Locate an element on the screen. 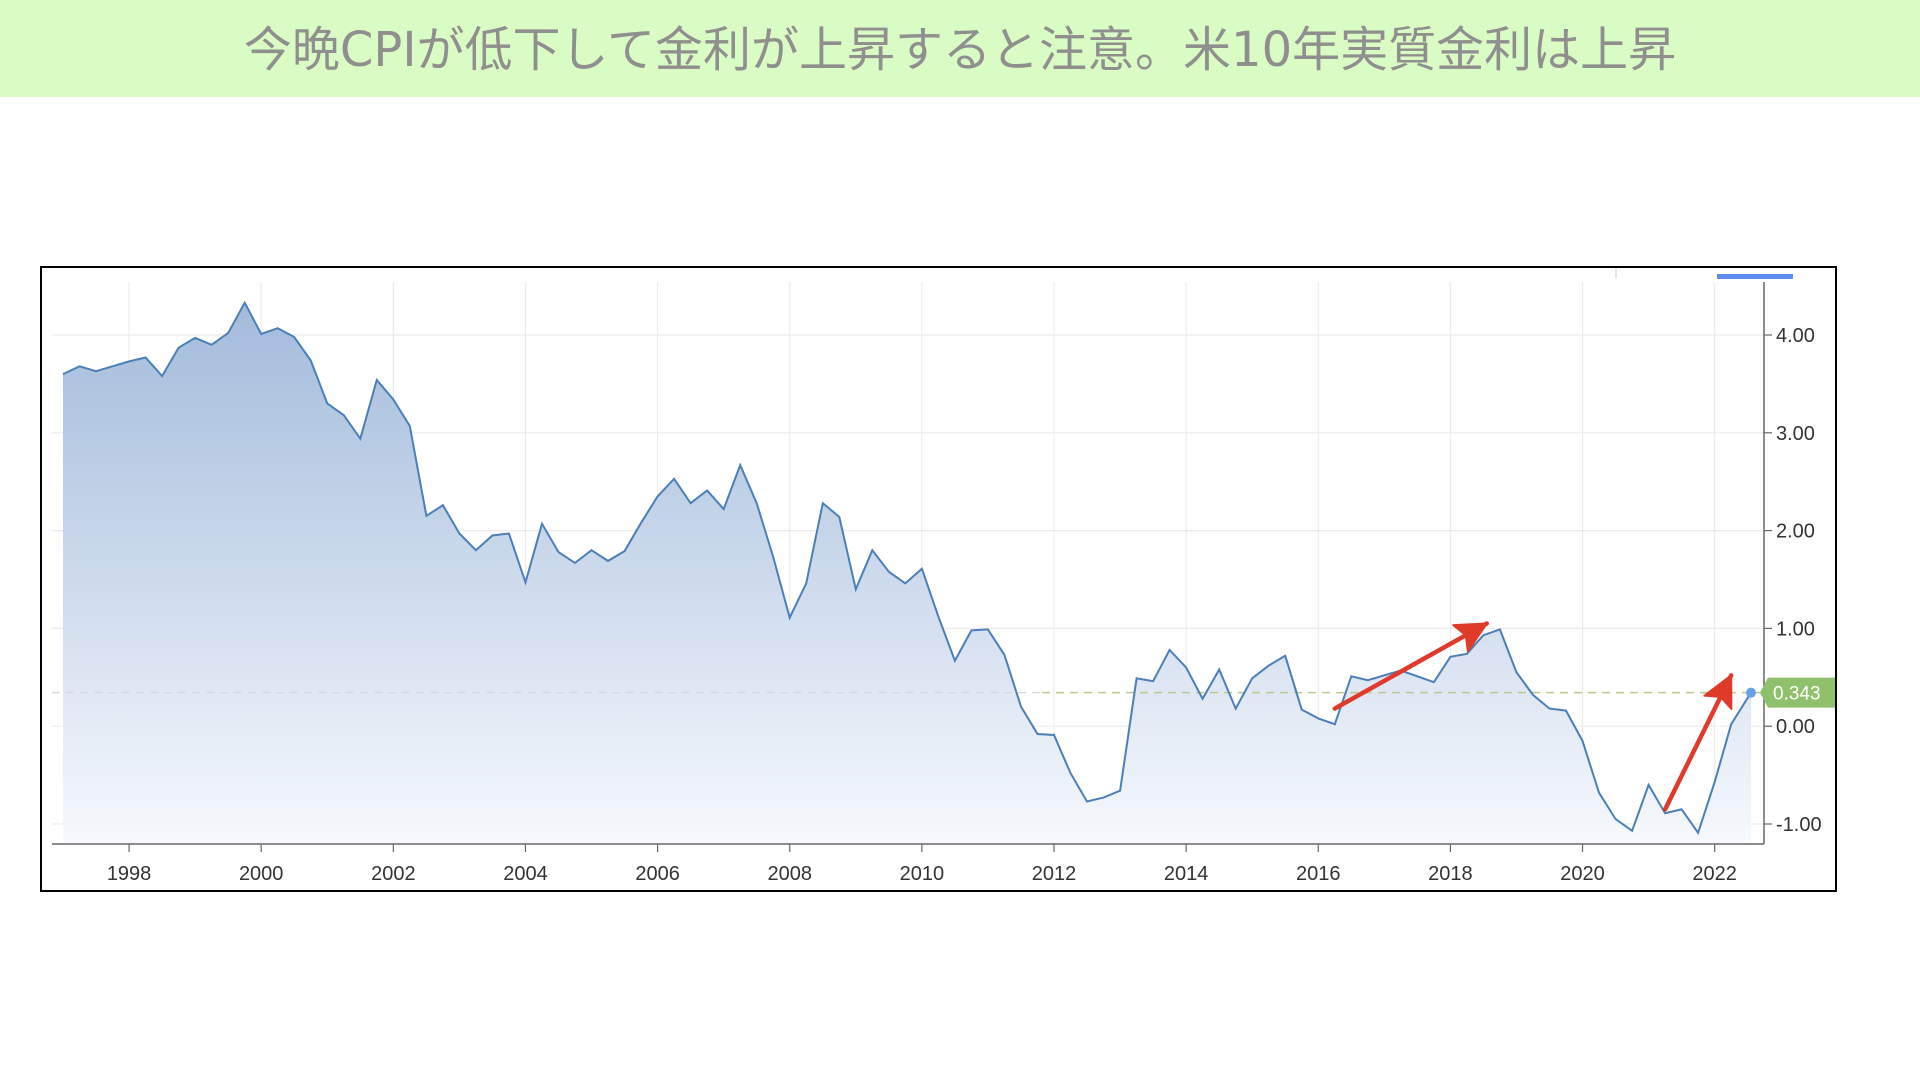 The width and height of the screenshot is (1920, 1080). x-tick-label-2012: 2012 is located at coordinates (1054, 874).